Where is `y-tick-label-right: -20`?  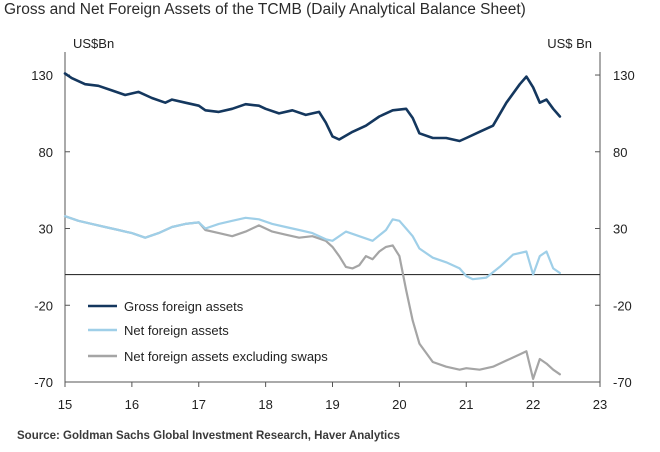 y-tick-label-right: -20 is located at coordinates (622, 305).